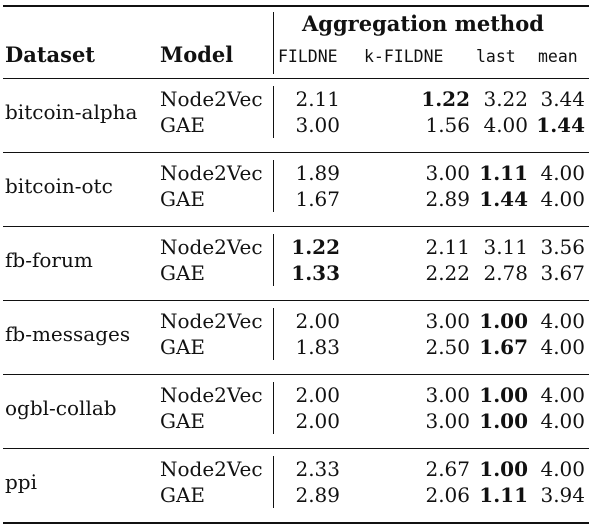 The height and width of the screenshot is (530, 594). Describe the element at coordinates (296, 523) in the screenshot. I see `bottom-rule` at that location.